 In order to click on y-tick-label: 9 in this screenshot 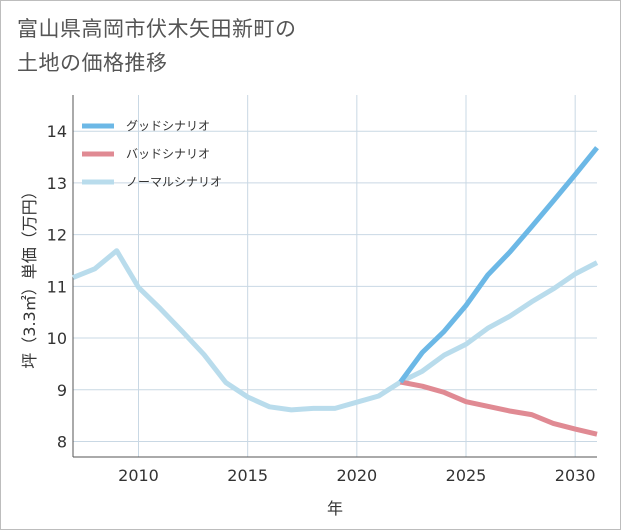, I will do `click(62, 390)`.